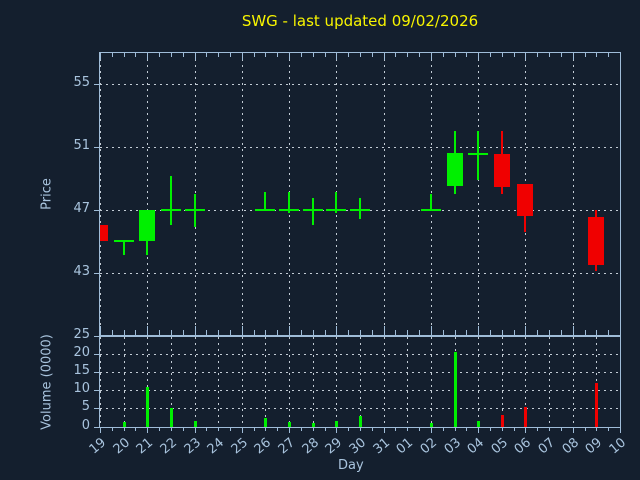  I want to click on volume-ytick-label: 10, so click(81, 388).